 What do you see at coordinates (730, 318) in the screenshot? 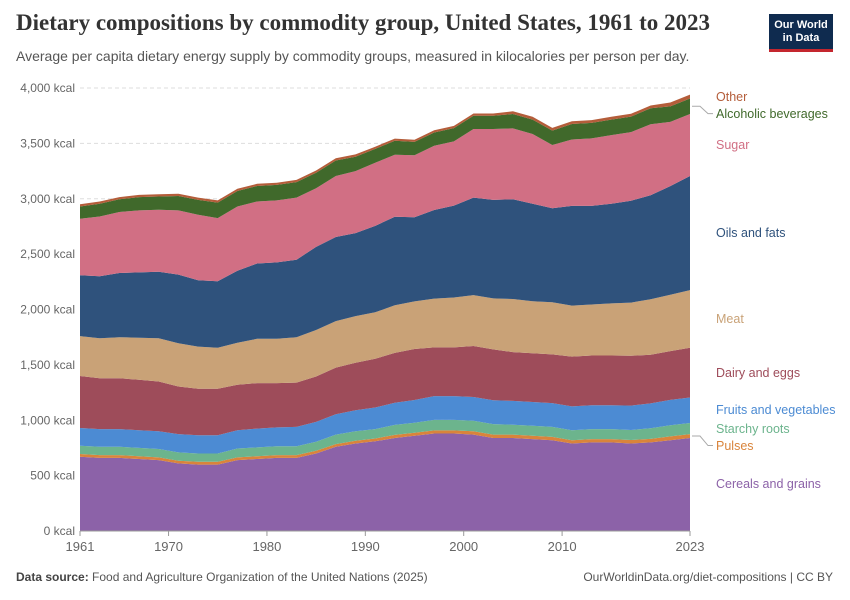
I see `legend-label: Meat` at bounding box center [730, 318].